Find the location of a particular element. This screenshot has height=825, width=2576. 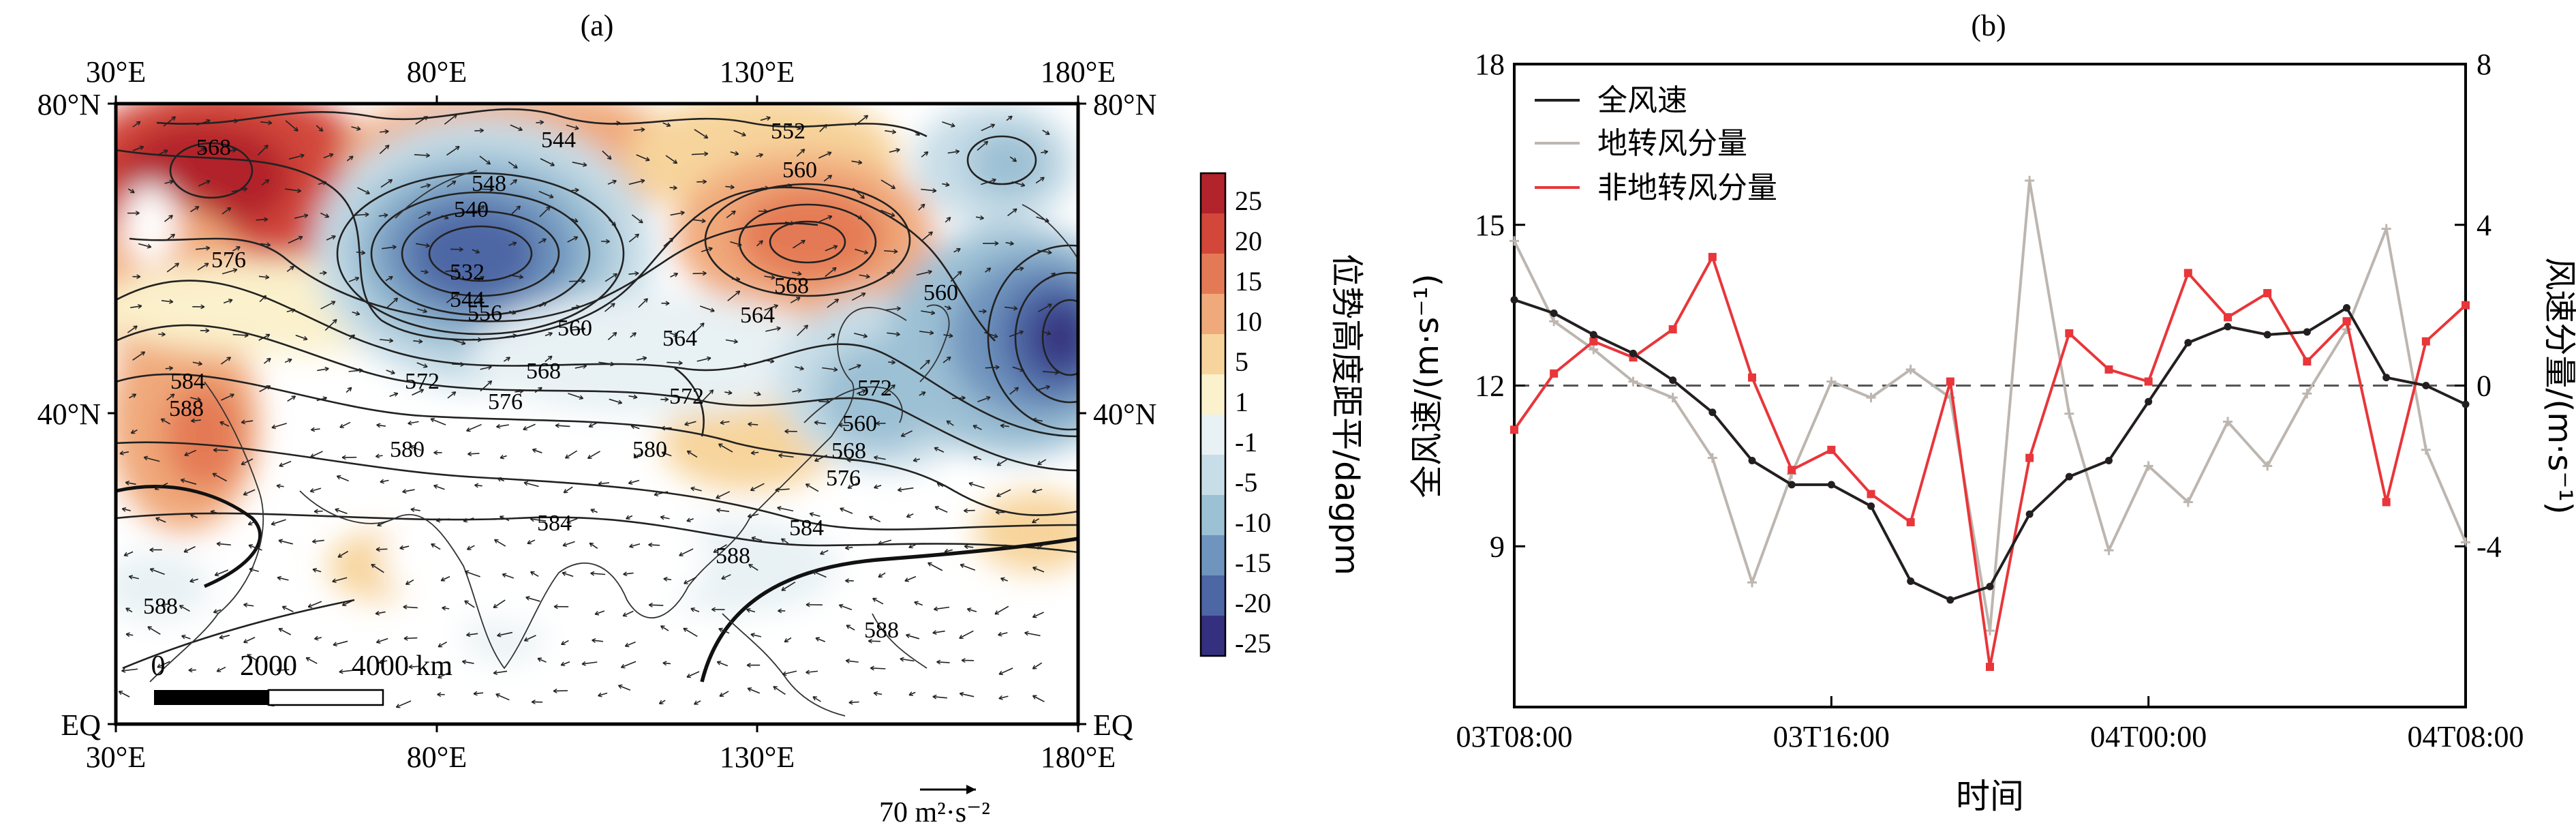

legend: 全风速 地转风分量 非地转风分量 is located at coordinates (1656, 144).